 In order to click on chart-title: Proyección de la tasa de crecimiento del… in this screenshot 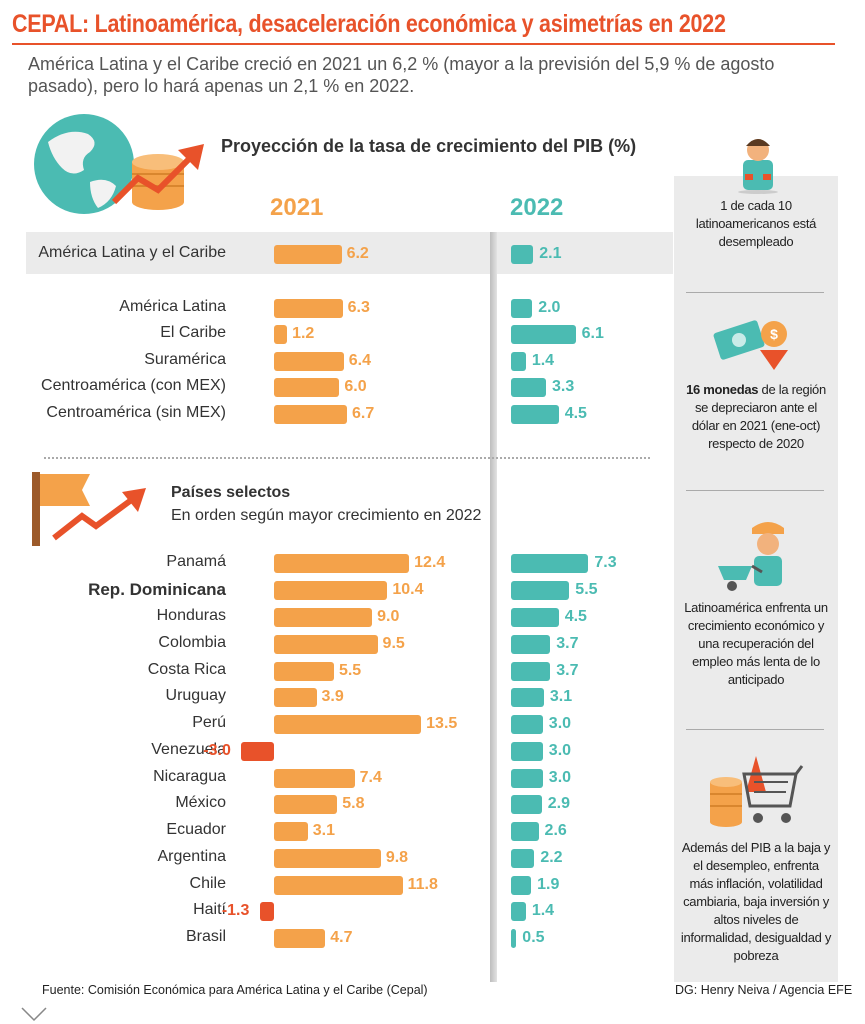, I will do `click(429, 146)`.